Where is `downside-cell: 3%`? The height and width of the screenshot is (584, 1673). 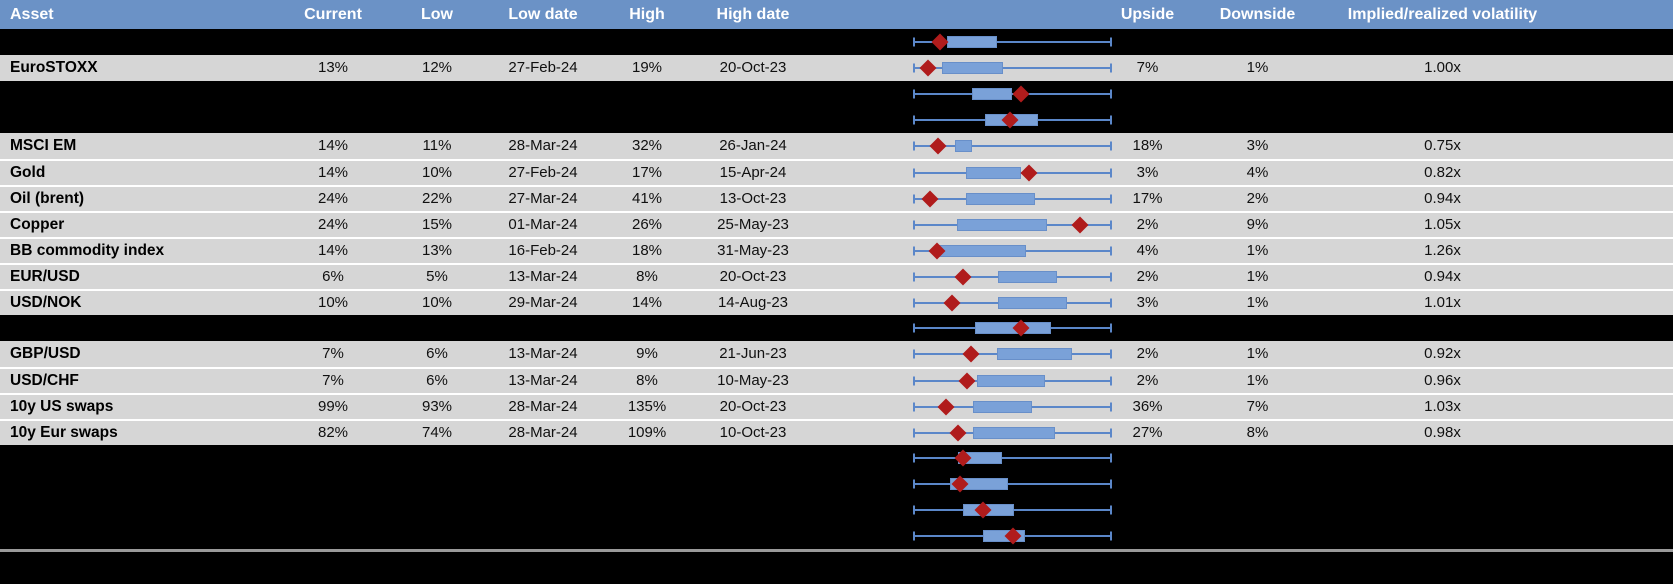 downside-cell: 3% is located at coordinates (1257, 145).